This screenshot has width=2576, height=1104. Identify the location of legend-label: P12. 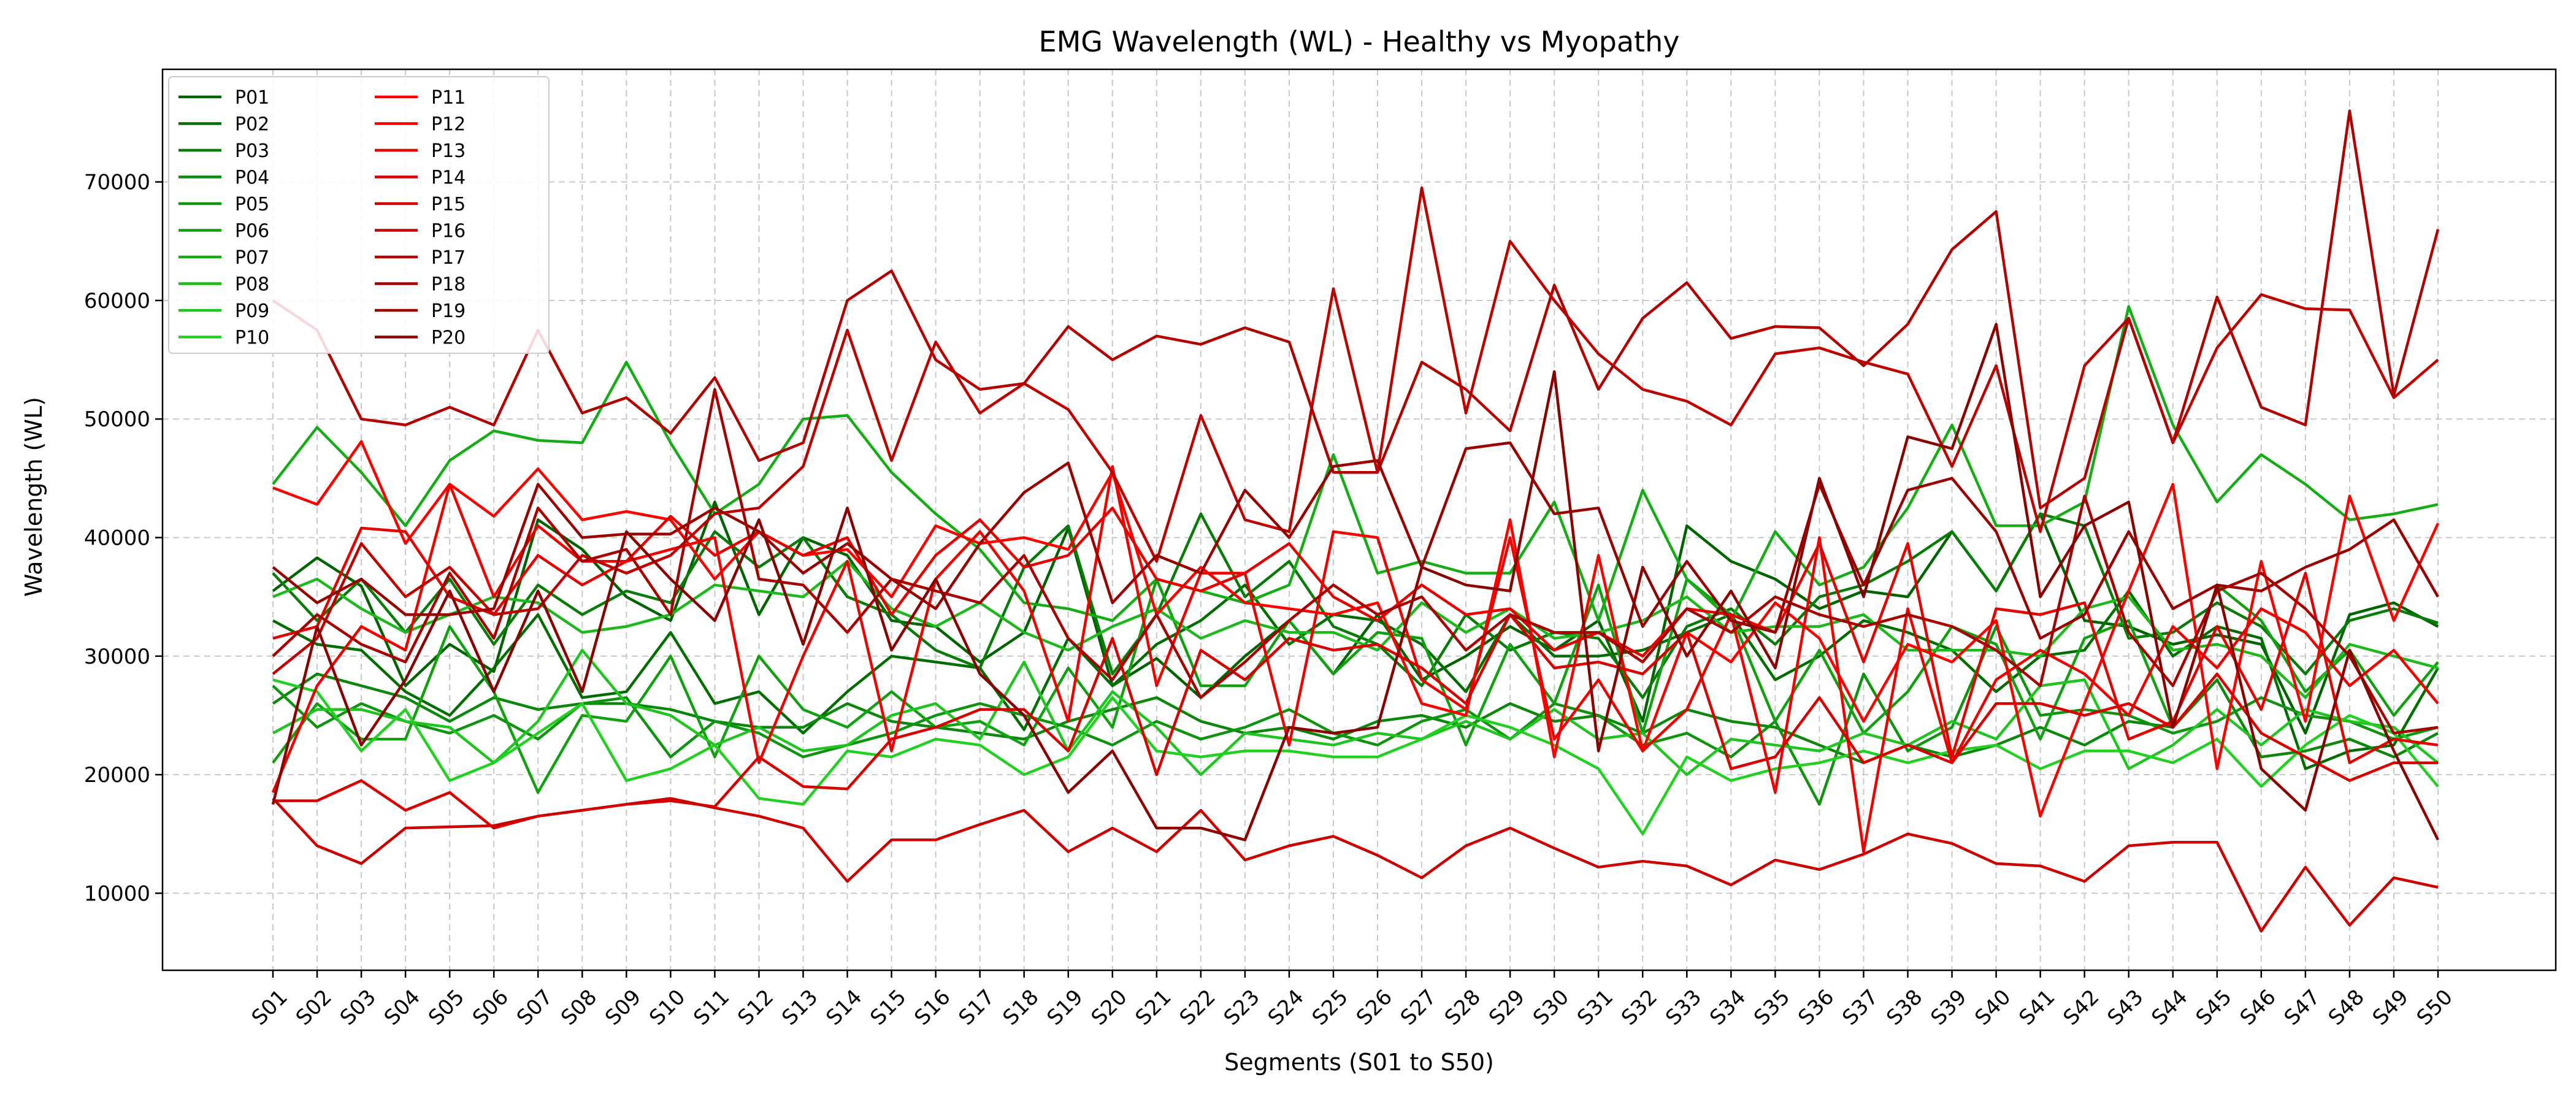
(448, 125).